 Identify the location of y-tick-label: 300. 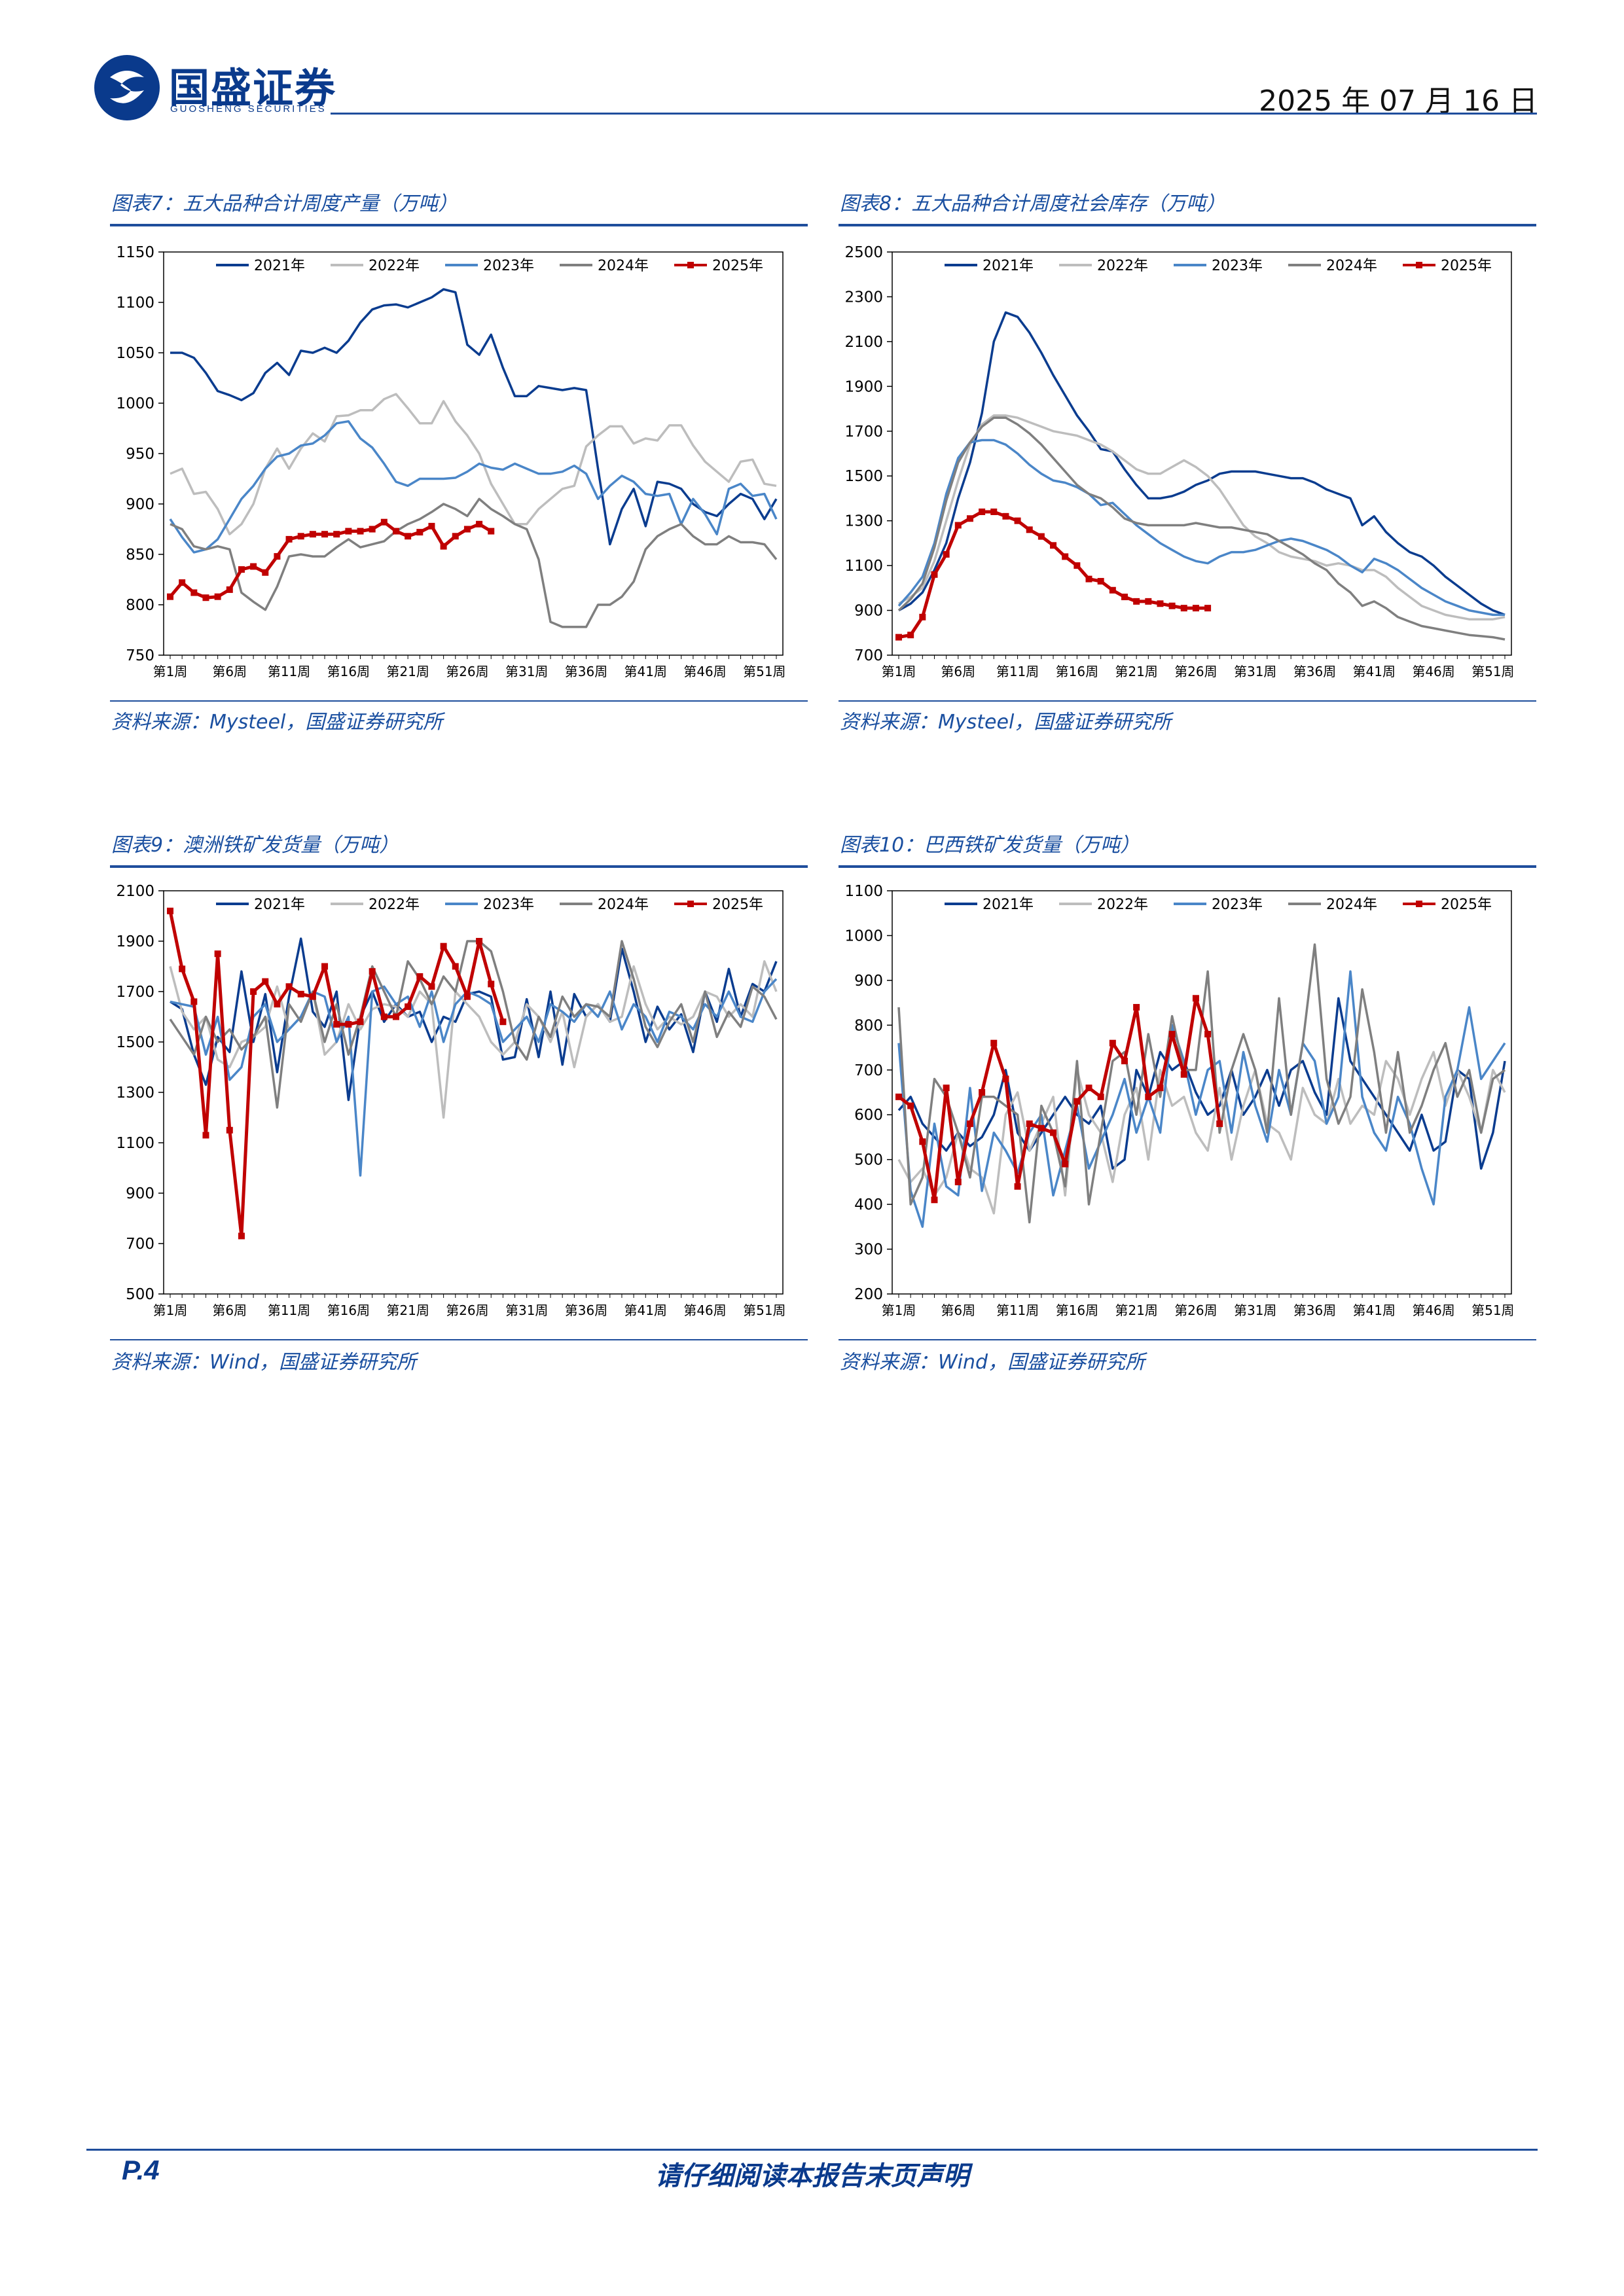
(868, 1250).